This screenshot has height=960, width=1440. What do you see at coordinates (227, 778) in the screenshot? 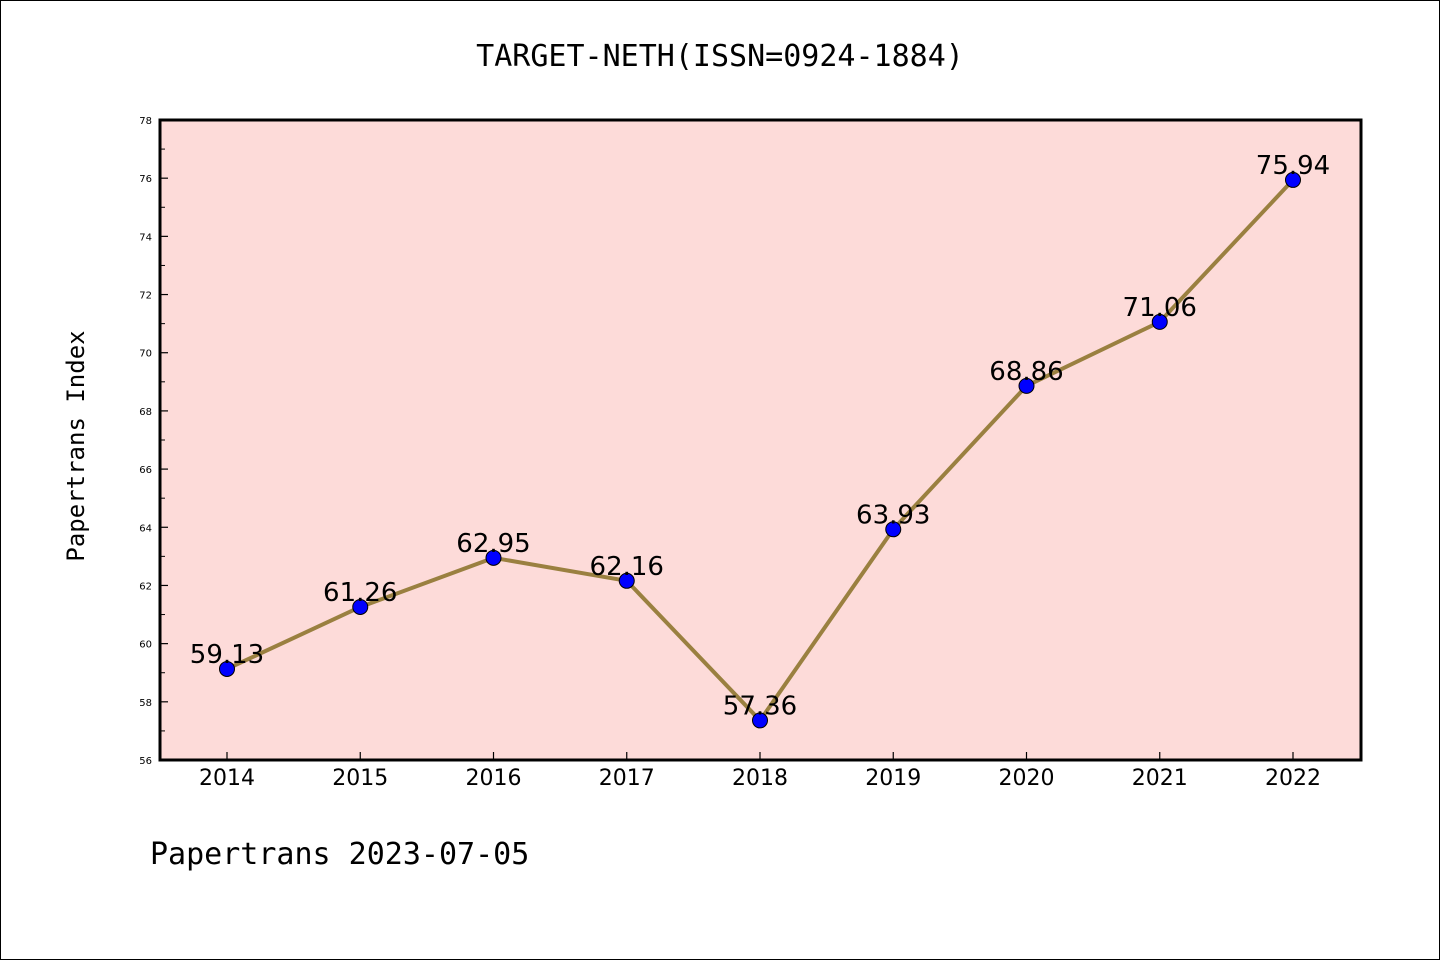
I see `x-tick-label: 2014` at bounding box center [227, 778].